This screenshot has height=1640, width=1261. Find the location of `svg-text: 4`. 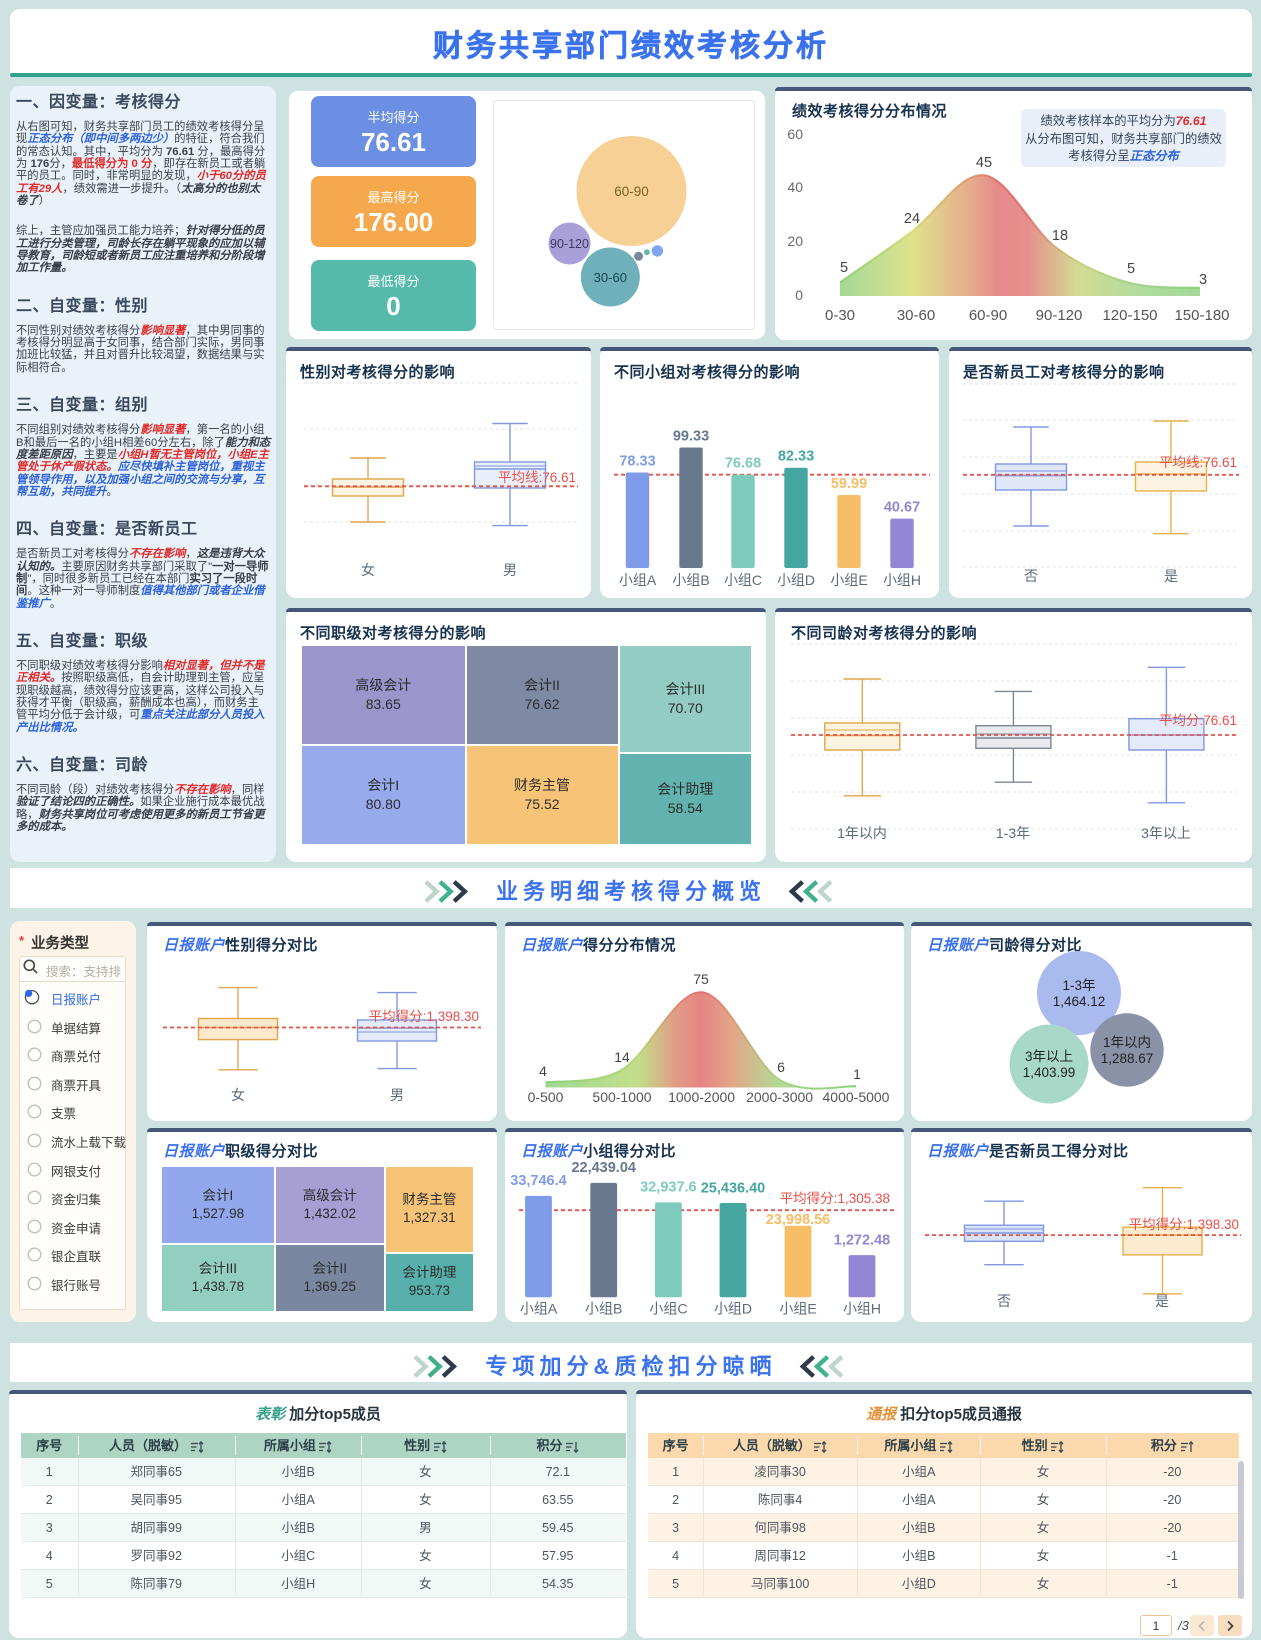

svg-text: 4 is located at coordinates (543, 1071).